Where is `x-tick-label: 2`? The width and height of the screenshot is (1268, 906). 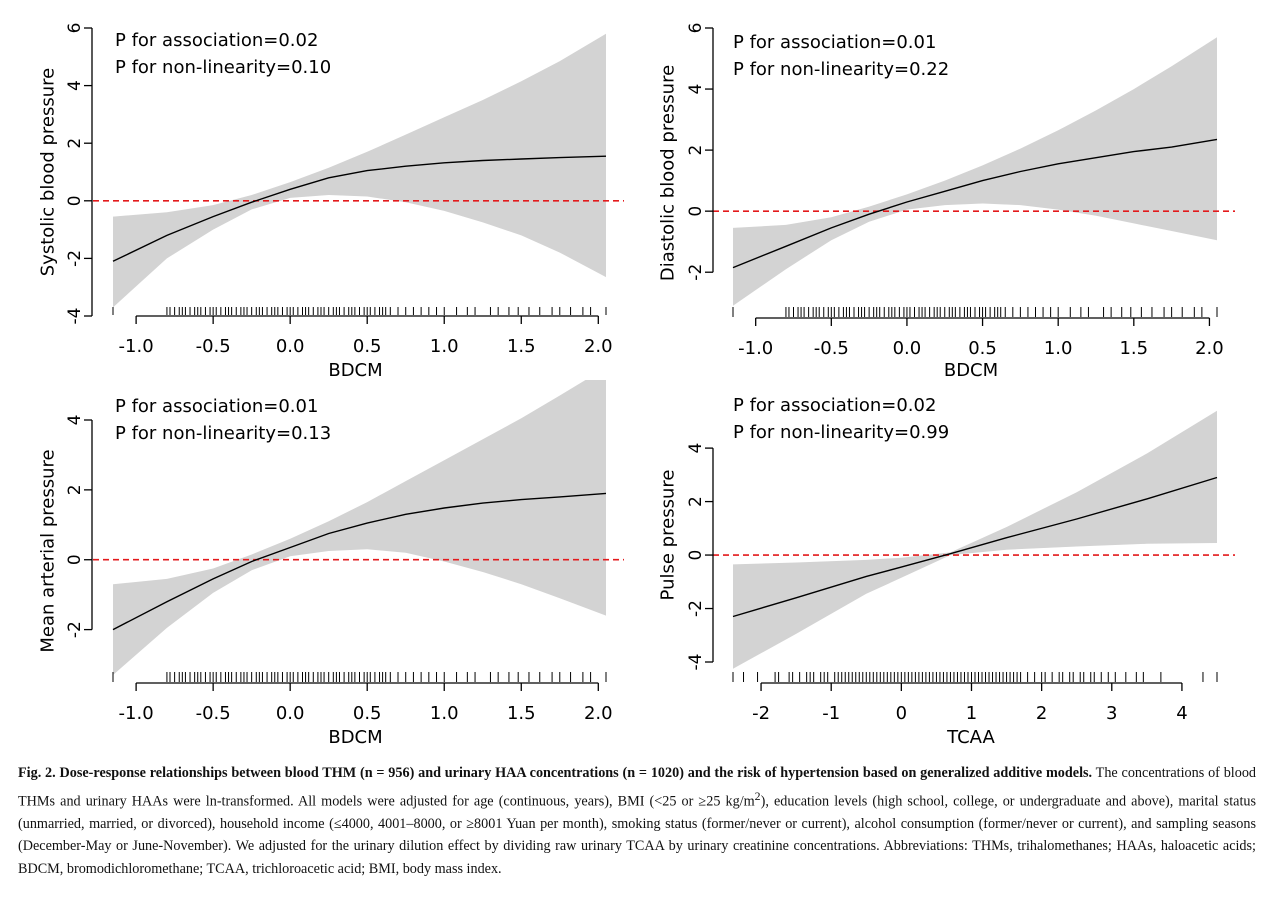 x-tick-label: 2 is located at coordinates (1041, 713).